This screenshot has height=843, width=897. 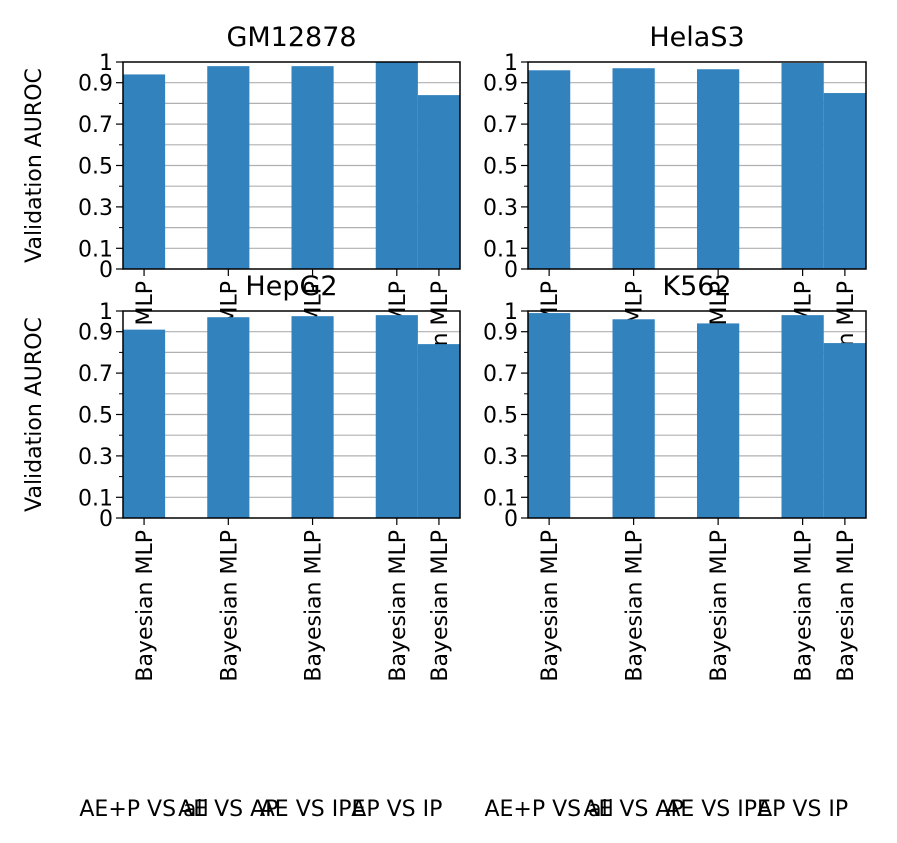 I want to click on panel-title: K562, so click(x=696, y=286).